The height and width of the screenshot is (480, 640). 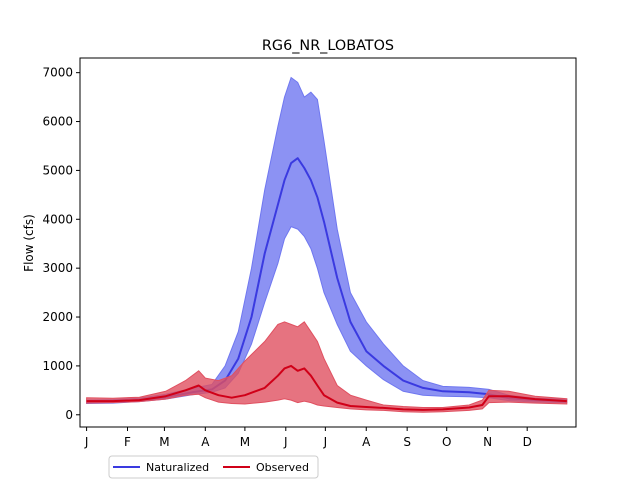 What do you see at coordinates (69, 415) in the screenshot?
I see `y-tick-label: 0` at bounding box center [69, 415].